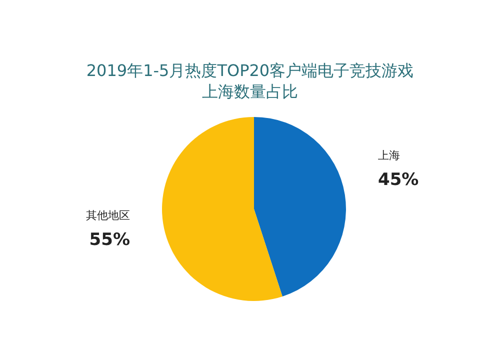 The width and height of the screenshot is (500, 362). What do you see at coordinates (250, 81) in the screenshot?
I see `title: 2019年1-5月热度TOP20客户端电子竞技游戏上海数量占比` at bounding box center [250, 81].